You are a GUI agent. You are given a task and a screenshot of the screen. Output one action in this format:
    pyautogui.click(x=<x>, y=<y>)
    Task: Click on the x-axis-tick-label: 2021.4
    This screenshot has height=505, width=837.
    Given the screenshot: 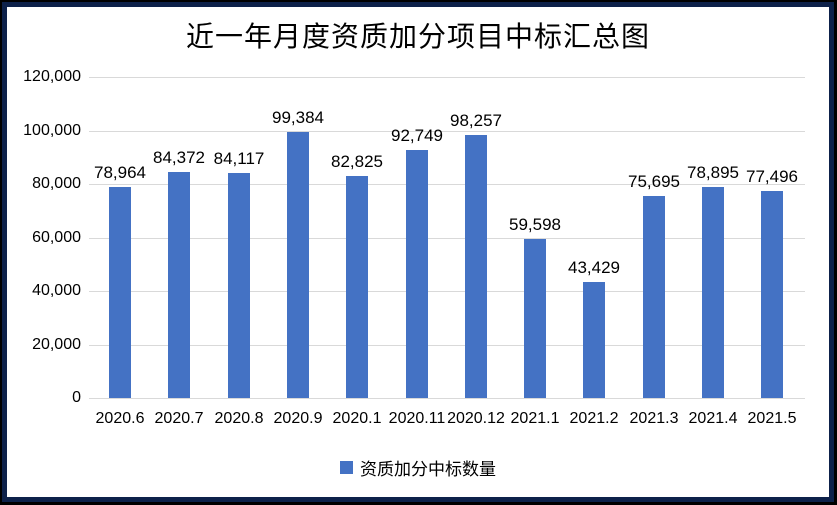 What is the action you would take?
    pyautogui.click(x=713, y=418)
    